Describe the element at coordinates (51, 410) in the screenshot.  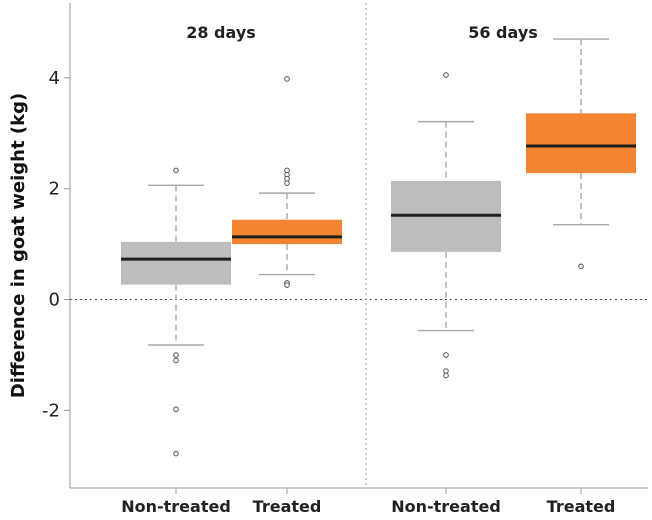
I see `y-tick-label: -2` at that location.